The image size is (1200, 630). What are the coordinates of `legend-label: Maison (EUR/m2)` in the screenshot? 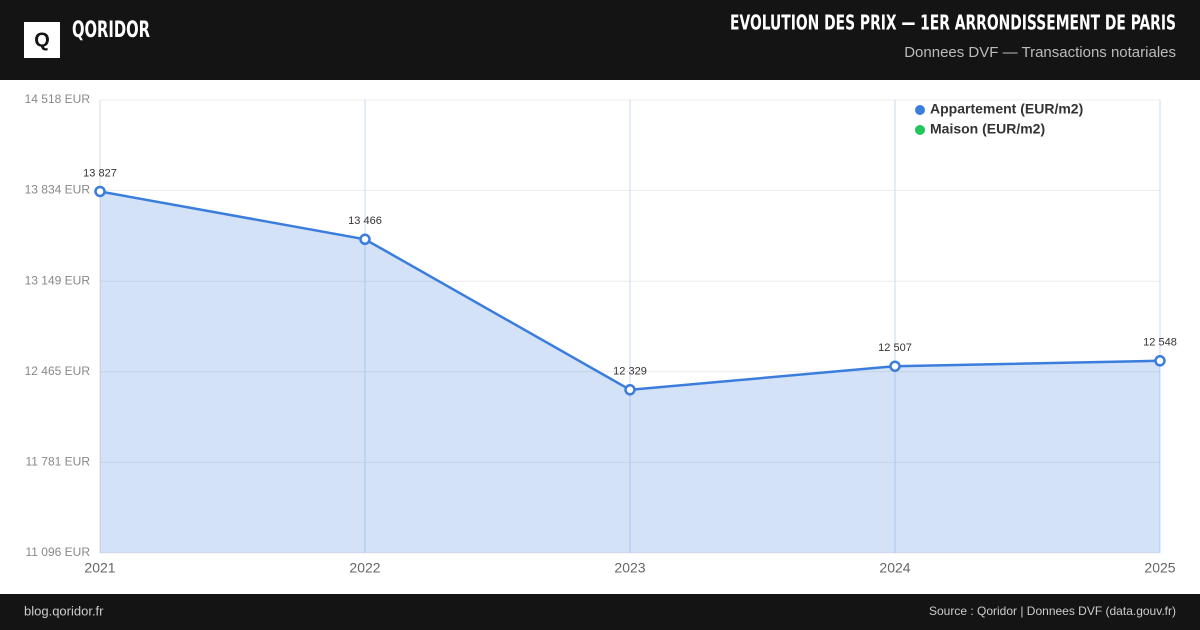 It's located at (987, 129).